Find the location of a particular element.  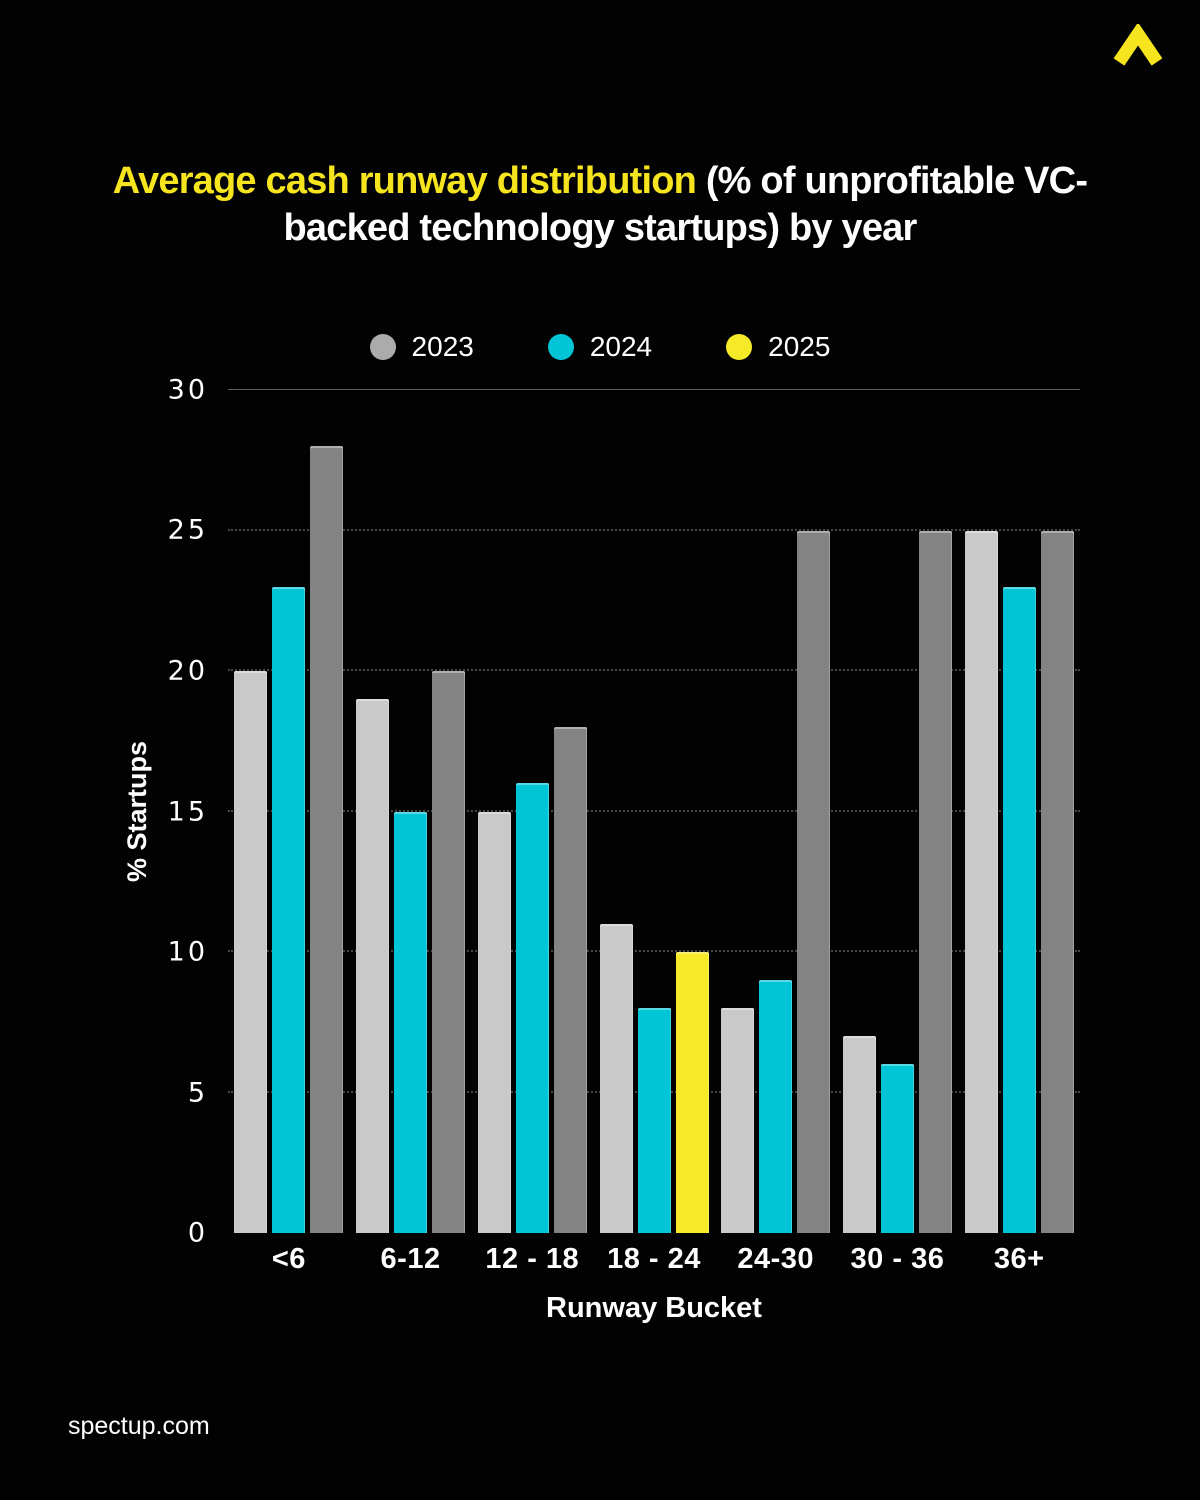

bar-2023-36+ is located at coordinates (981, 881).